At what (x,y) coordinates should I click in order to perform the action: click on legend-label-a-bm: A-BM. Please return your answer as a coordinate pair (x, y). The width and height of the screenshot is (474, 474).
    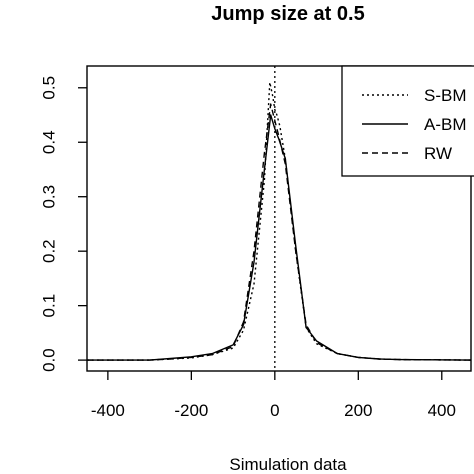
    Looking at the image, I should click on (445, 124).